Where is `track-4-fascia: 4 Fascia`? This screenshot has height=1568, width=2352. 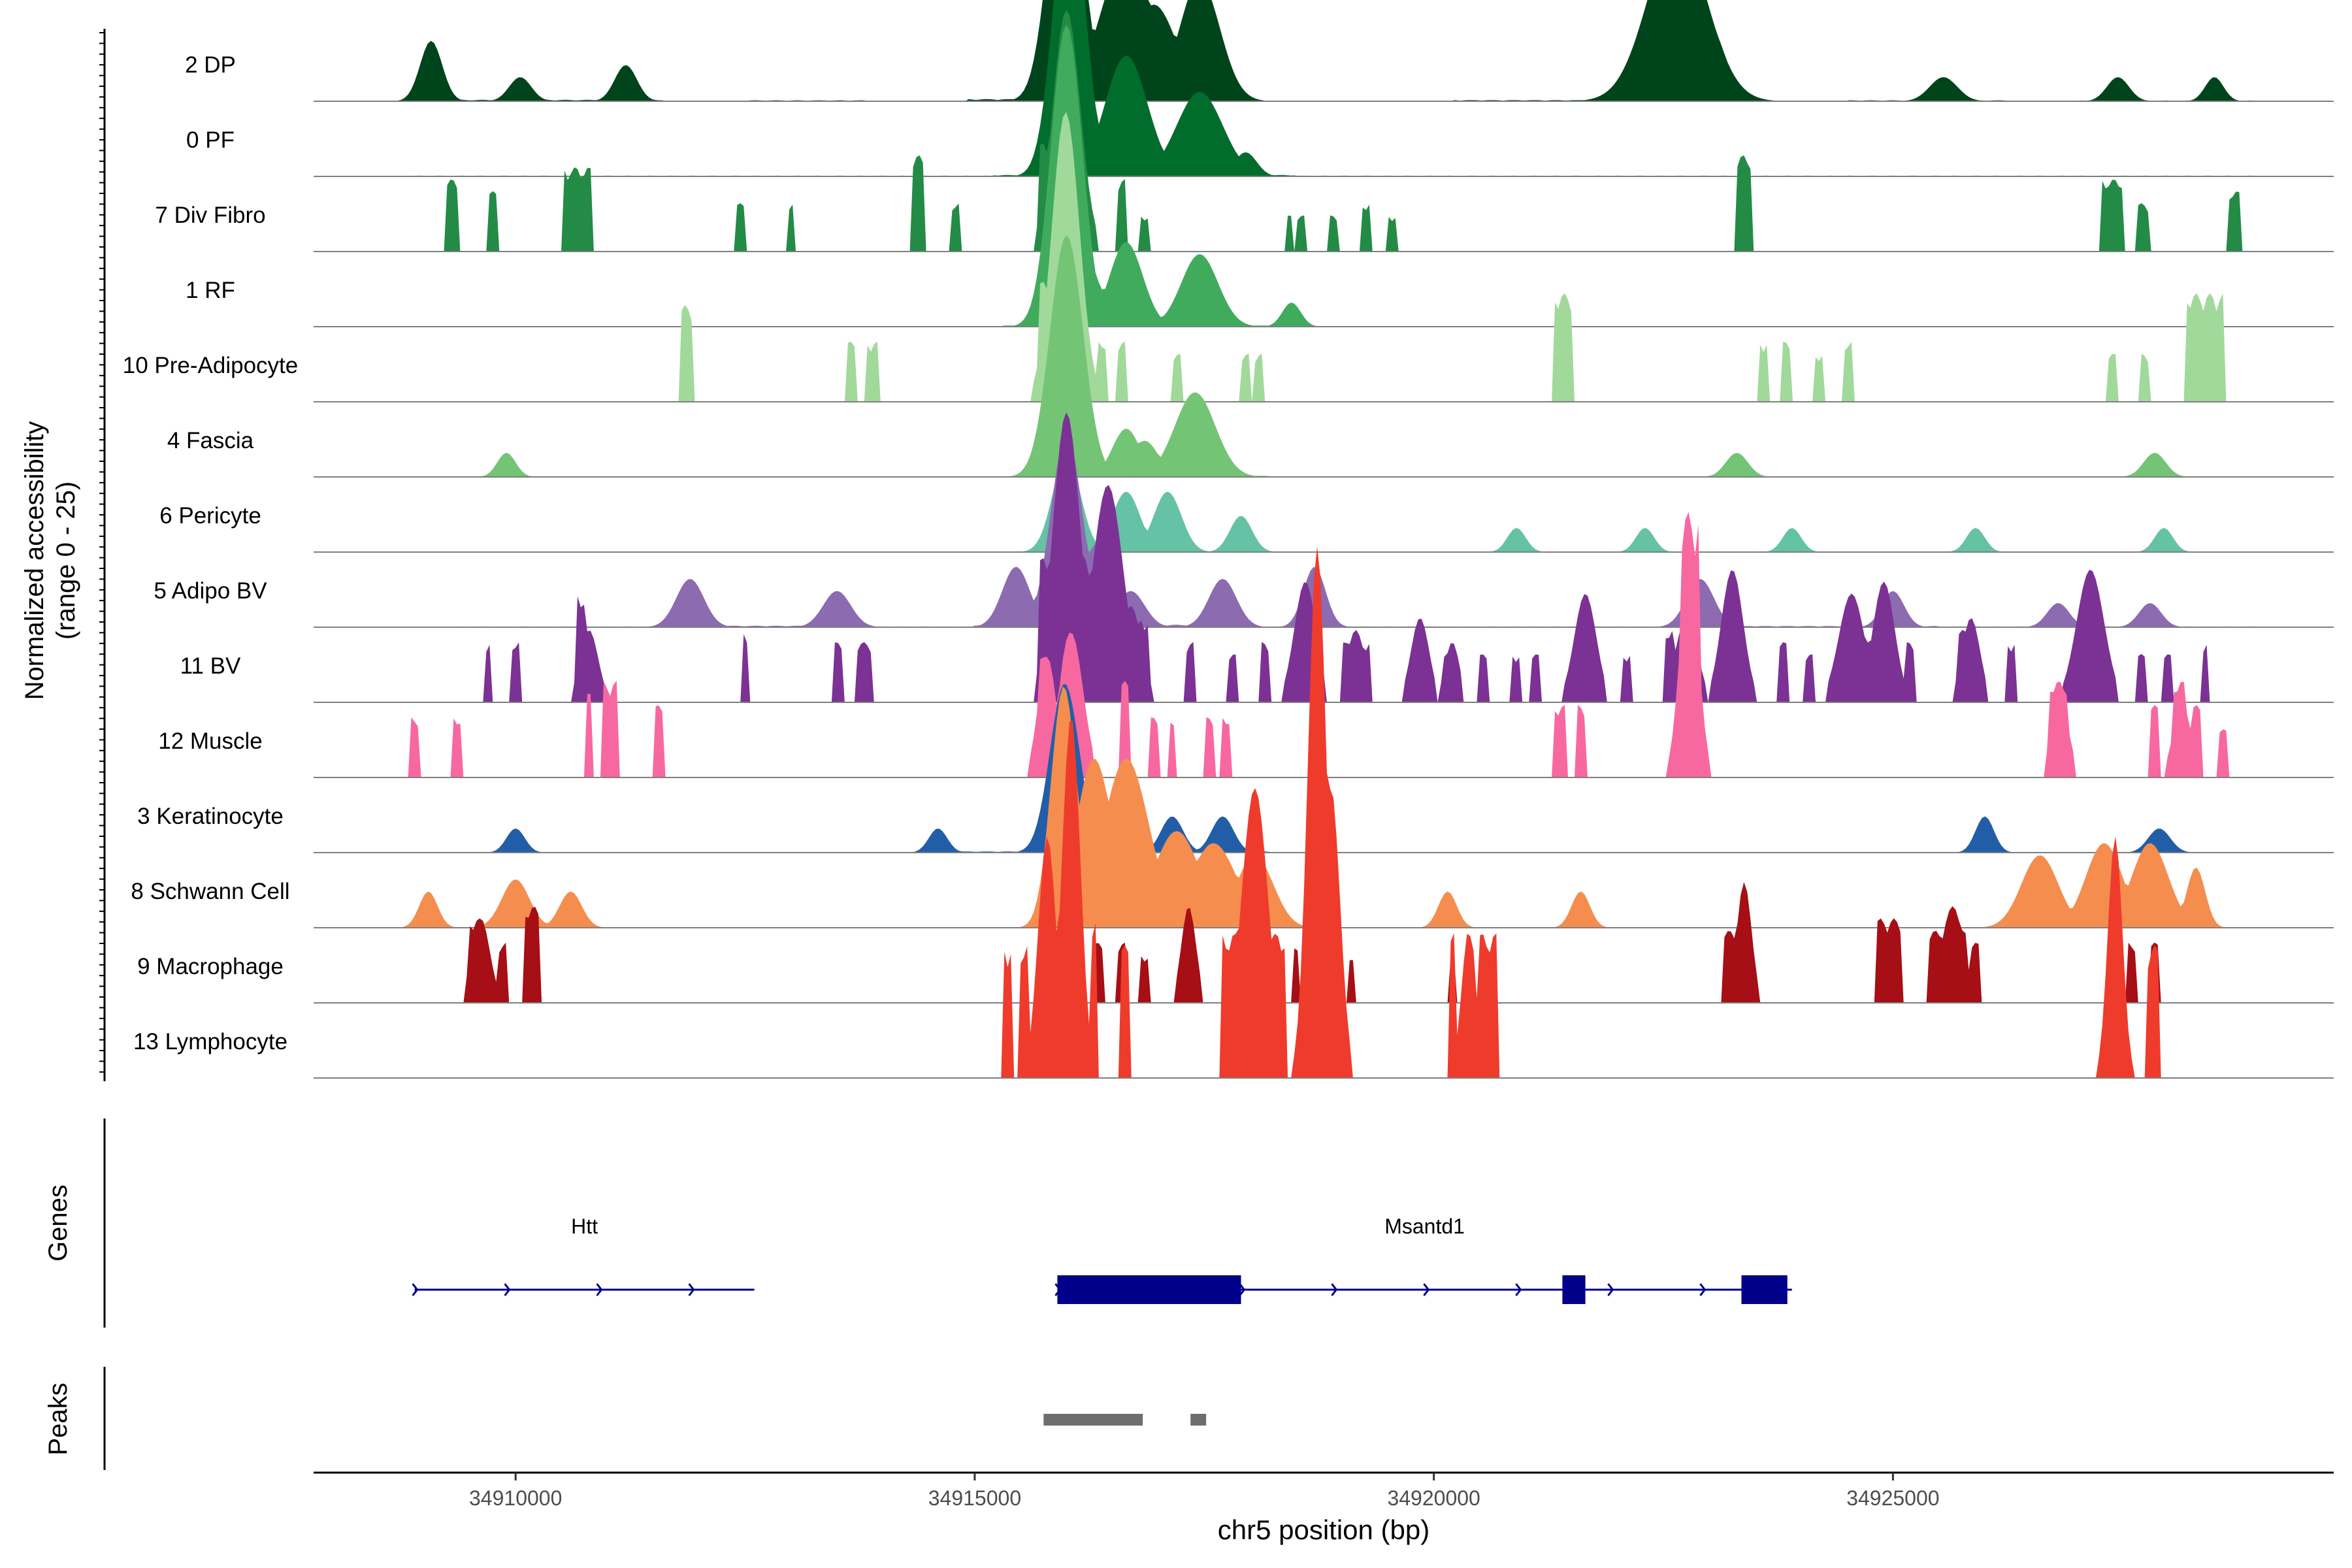 track-4-fascia: 4 Fascia is located at coordinates (1250, 356).